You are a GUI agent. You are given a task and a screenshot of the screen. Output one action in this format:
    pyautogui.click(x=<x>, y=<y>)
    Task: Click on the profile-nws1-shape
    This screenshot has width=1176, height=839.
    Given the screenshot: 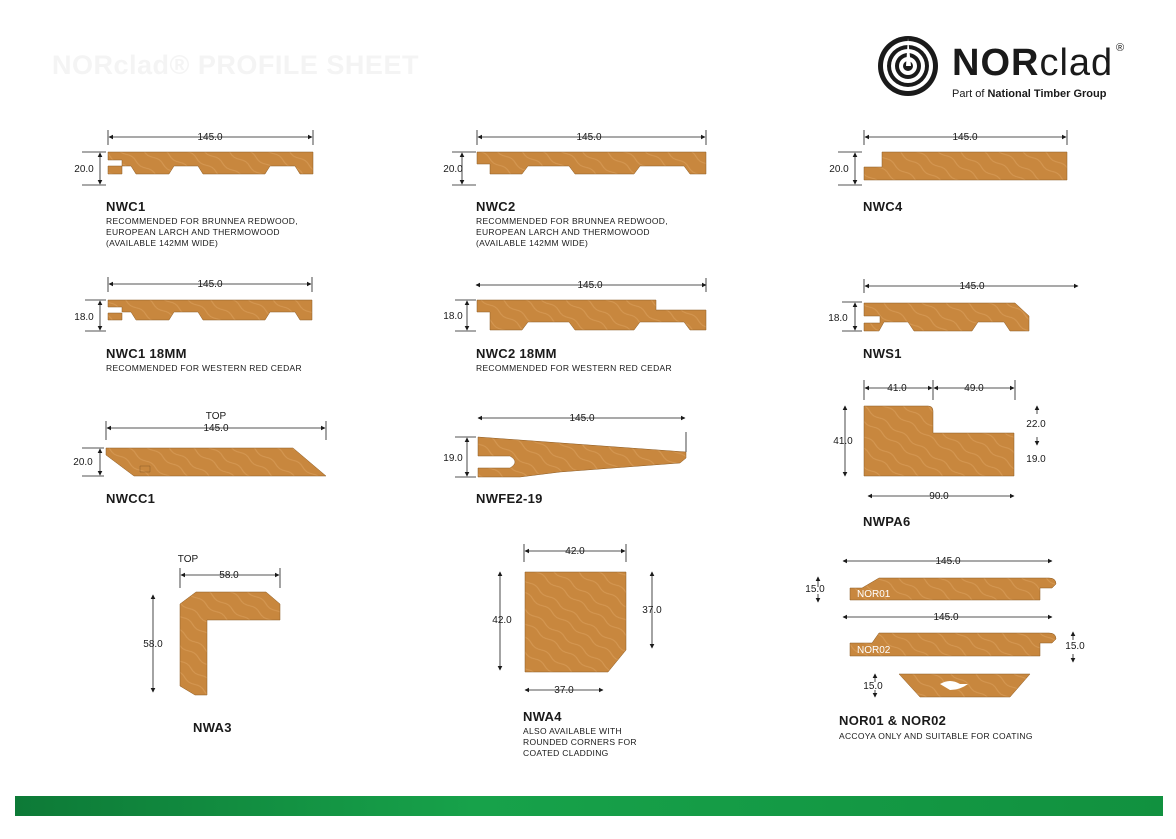 What is the action you would take?
    pyautogui.click(x=946, y=317)
    